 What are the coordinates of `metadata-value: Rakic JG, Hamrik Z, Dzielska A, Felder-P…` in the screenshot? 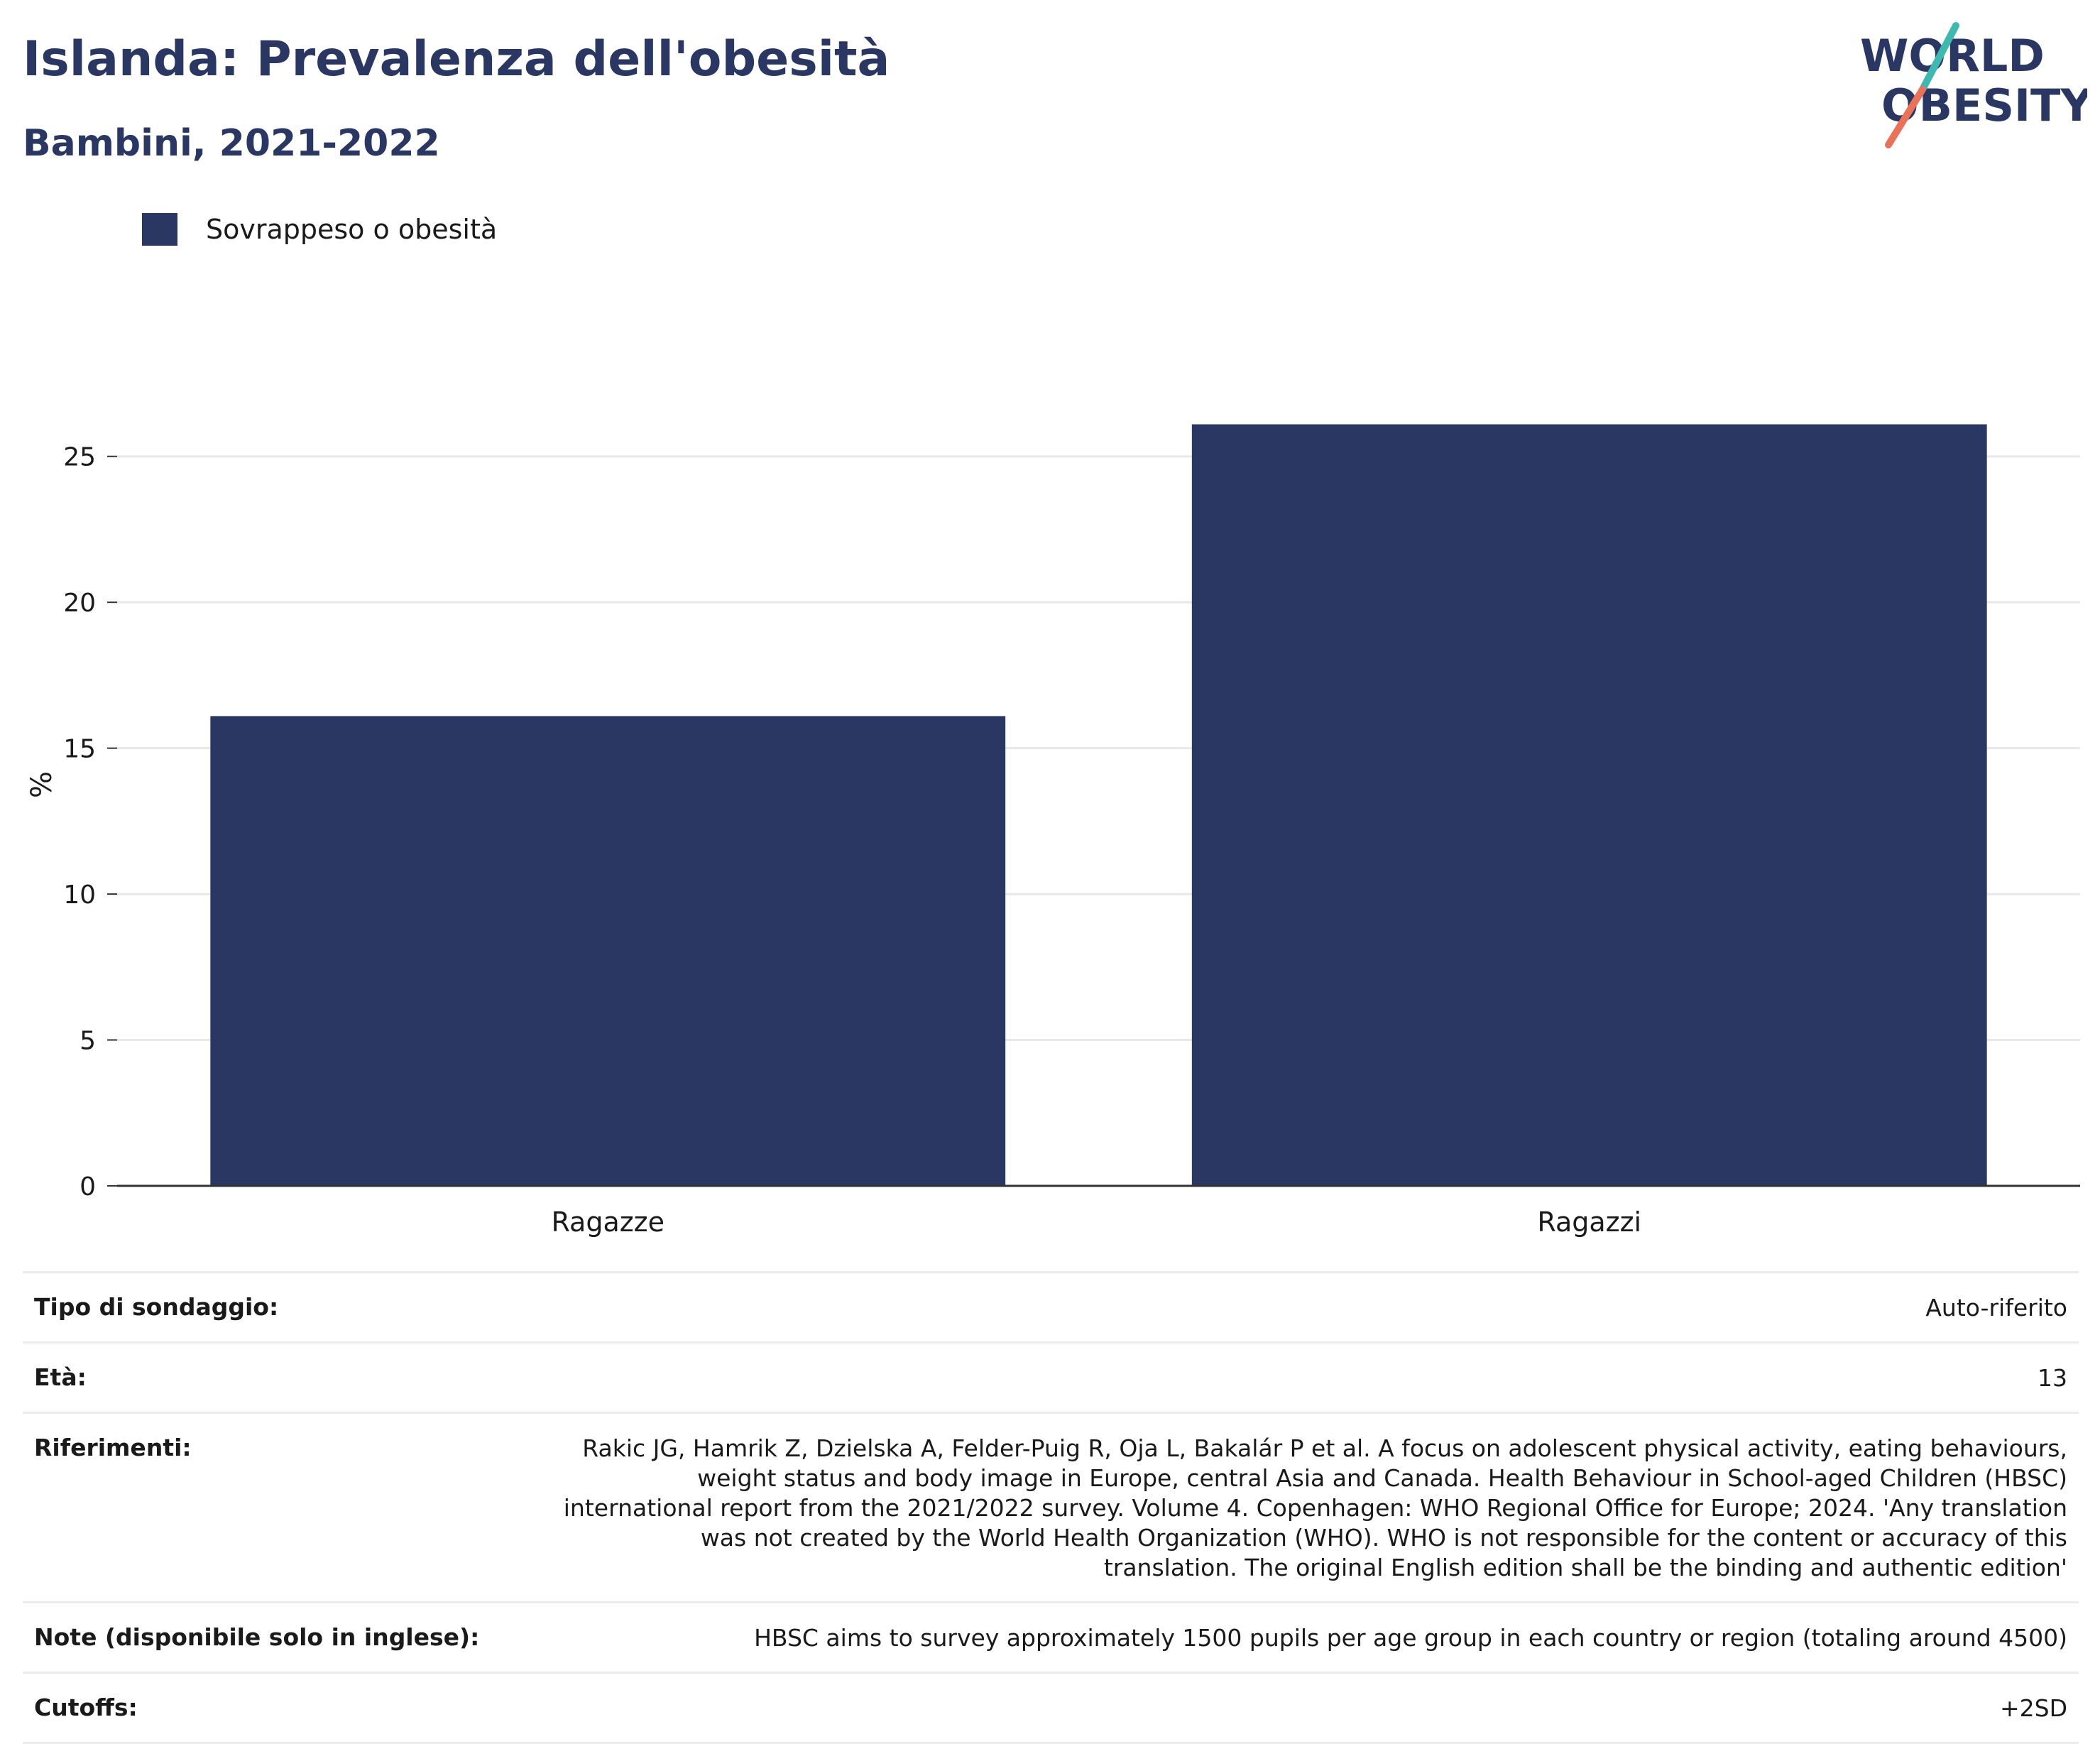 It's located at (1315, 1508).